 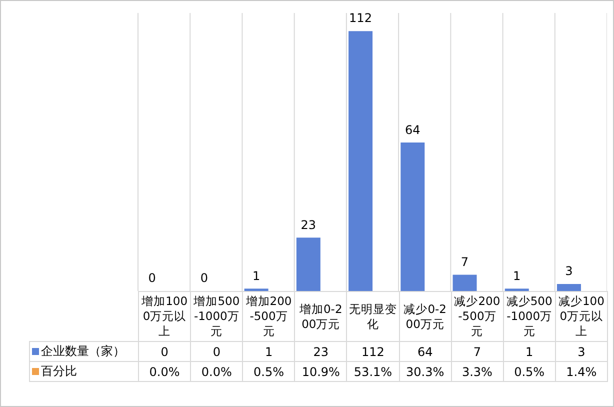 I want to click on x-tick-label: 增加500-1000万元, so click(x=216, y=317).